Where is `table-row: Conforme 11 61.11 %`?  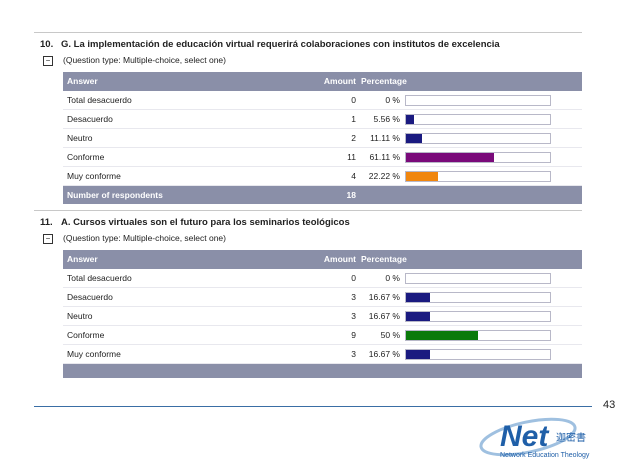 table-row: Conforme 11 61.11 % is located at coordinates (322, 157).